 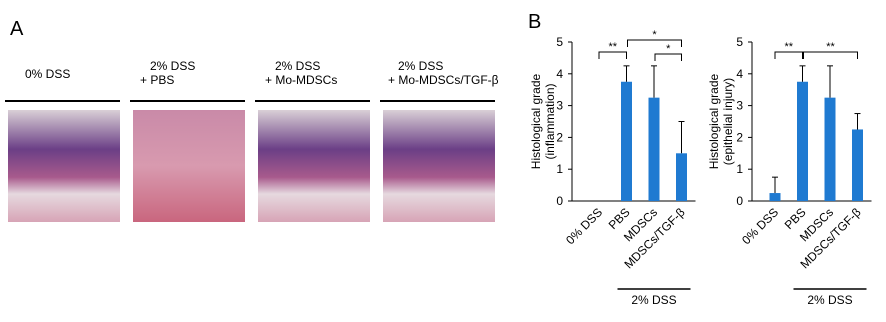 What do you see at coordinates (443, 80) in the screenshot?
I see `caption: + Mo-MDSCs/TGF-β` at bounding box center [443, 80].